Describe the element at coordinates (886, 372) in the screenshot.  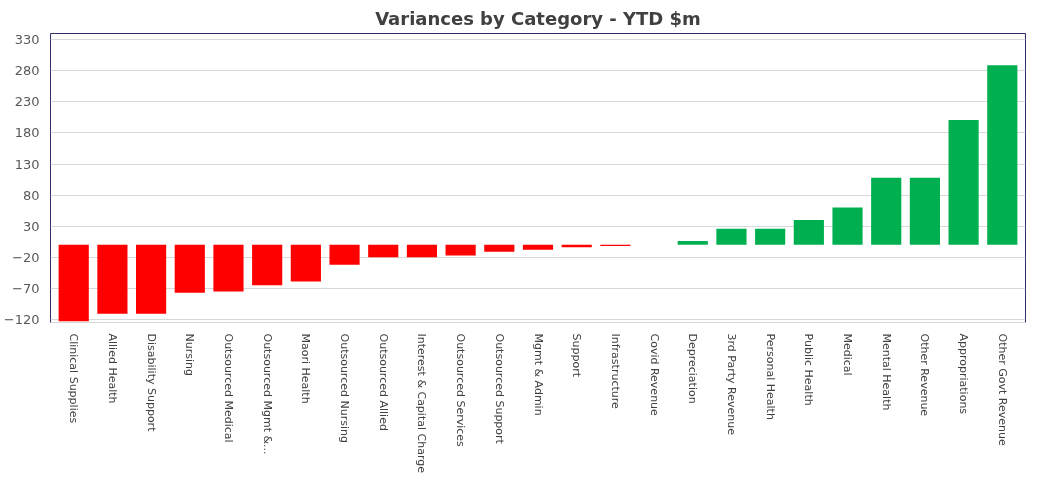
I see `x-tick-label: Mental Health` at that location.